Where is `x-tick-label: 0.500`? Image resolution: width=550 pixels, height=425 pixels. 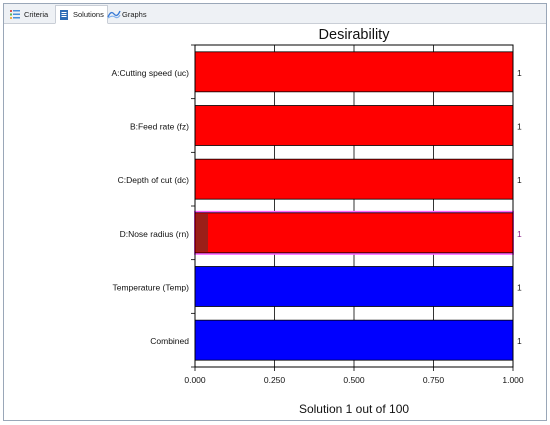 x-tick-label: 0.500 is located at coordinates (354, 380).